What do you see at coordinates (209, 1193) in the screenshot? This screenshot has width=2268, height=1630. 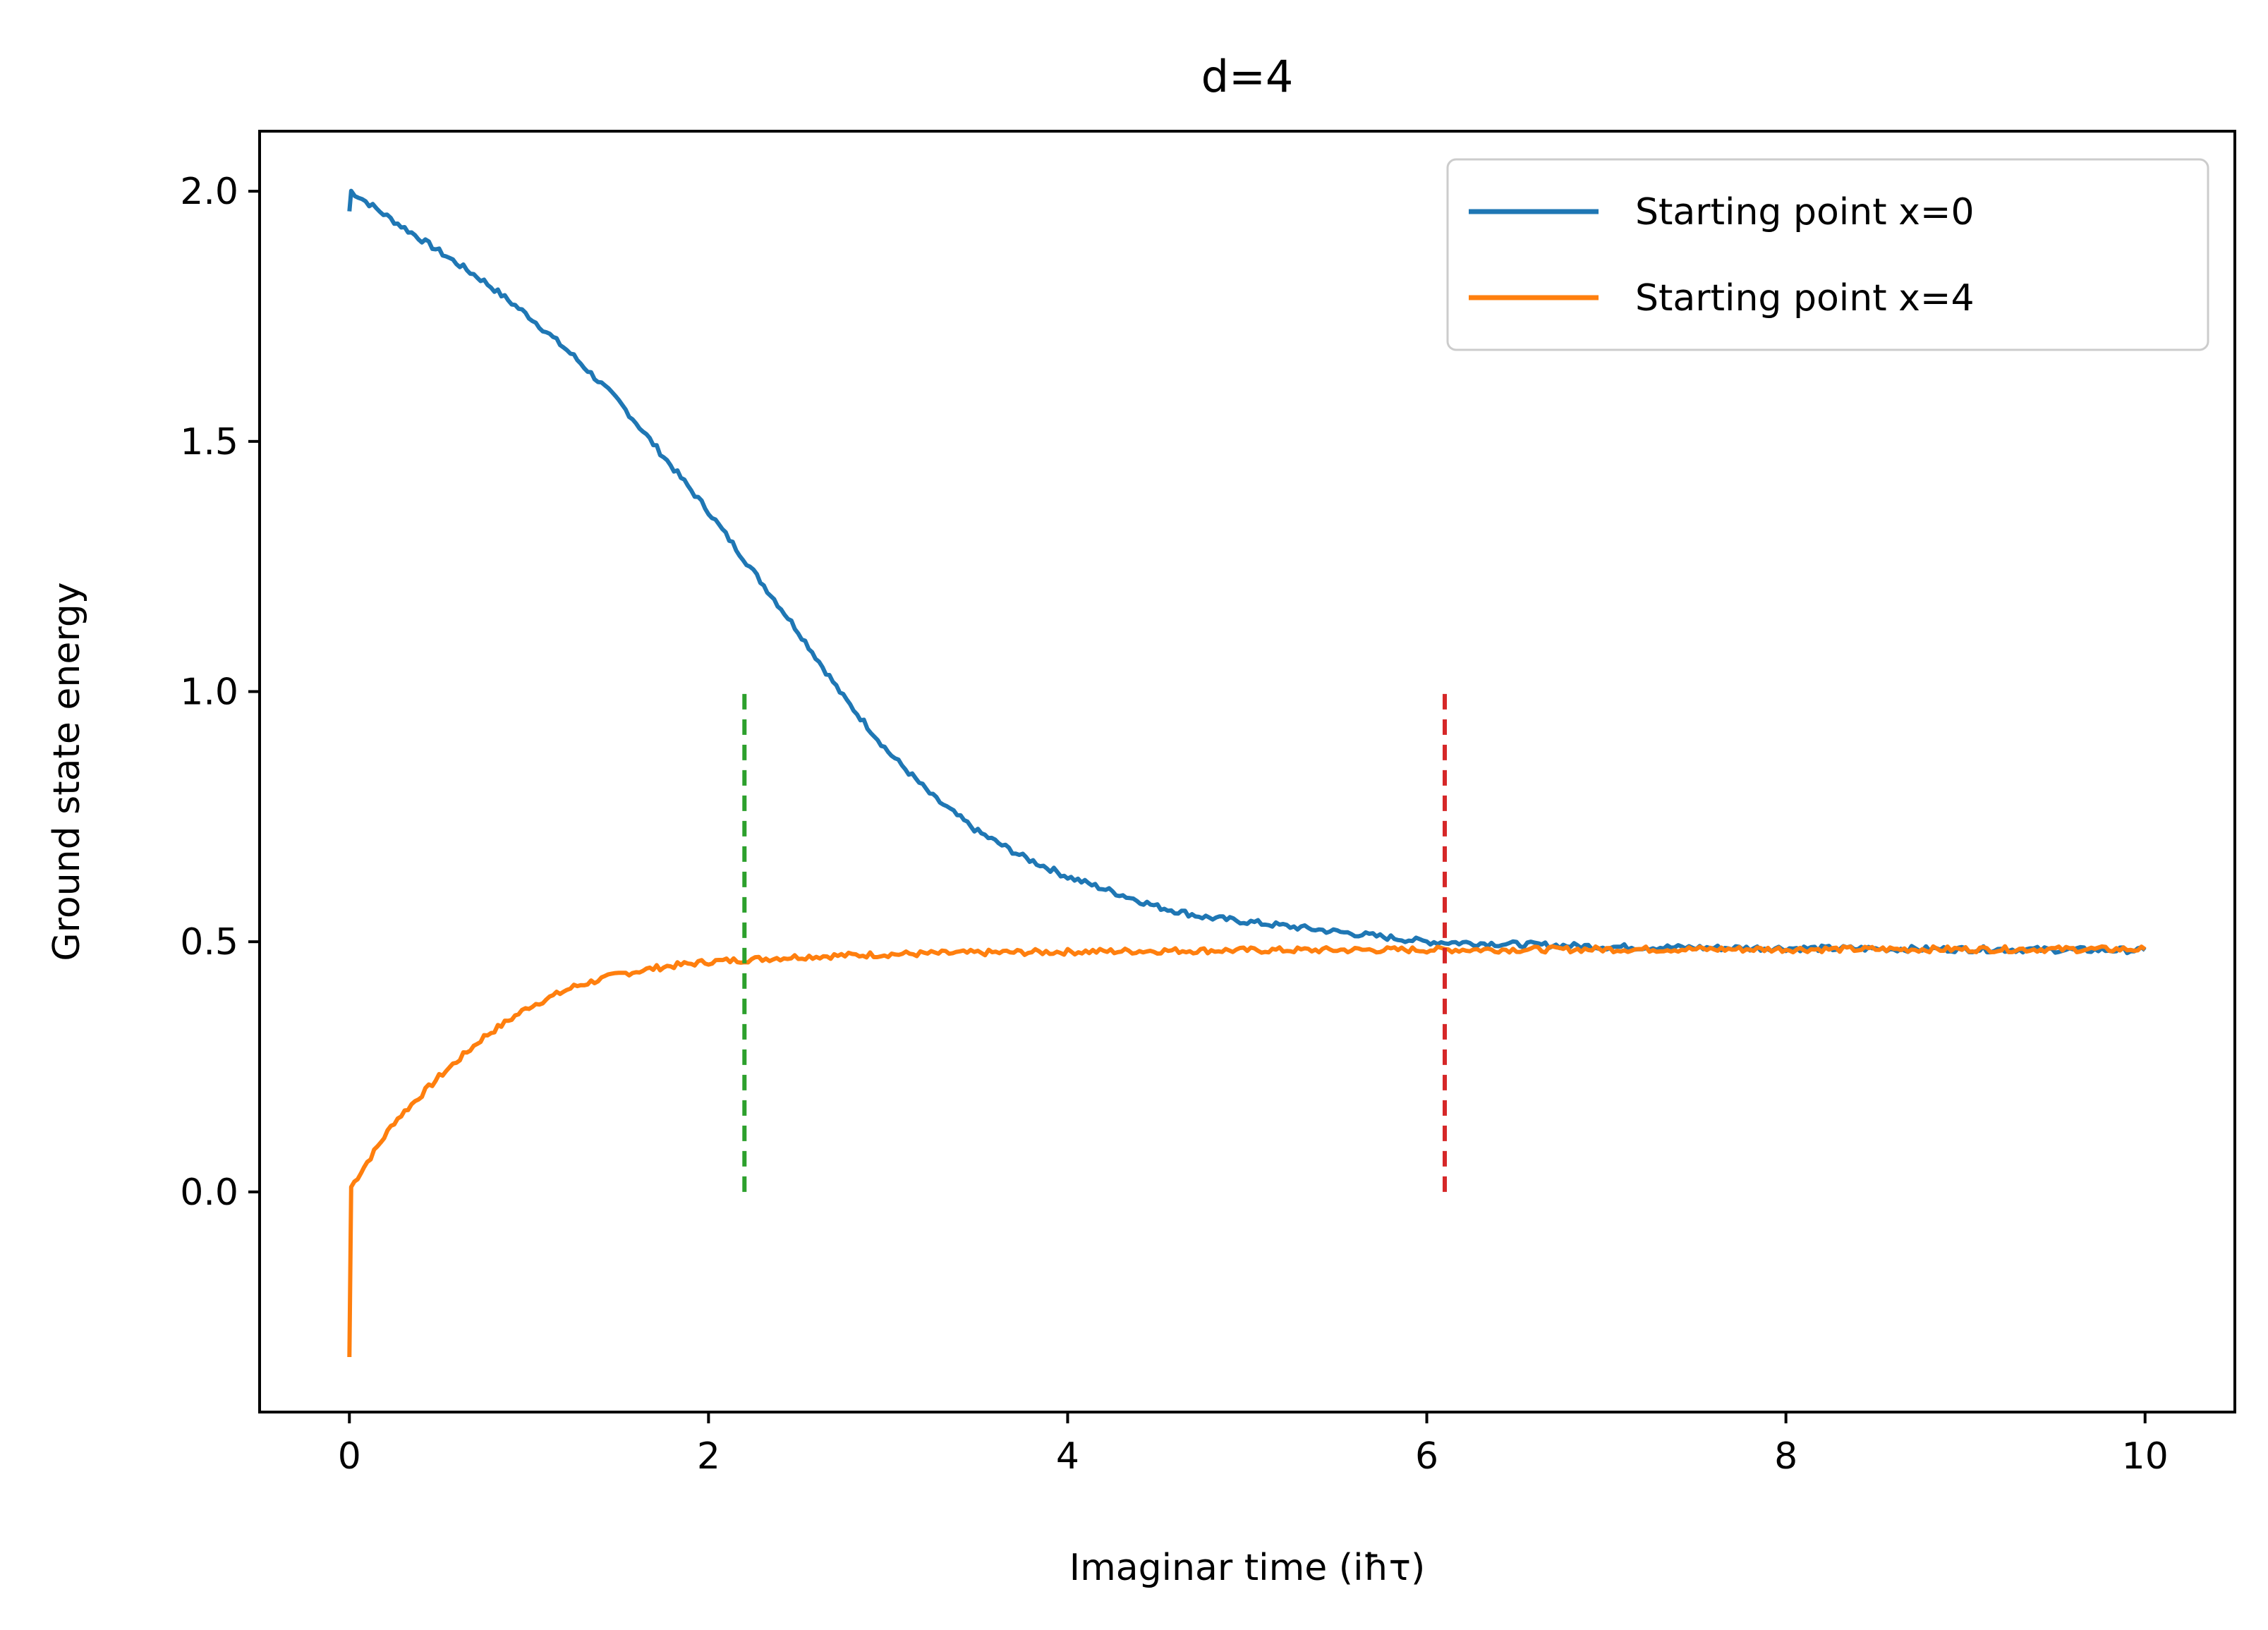 I see `y-tick-label: 0.0` at bounding box center [209, 1193].